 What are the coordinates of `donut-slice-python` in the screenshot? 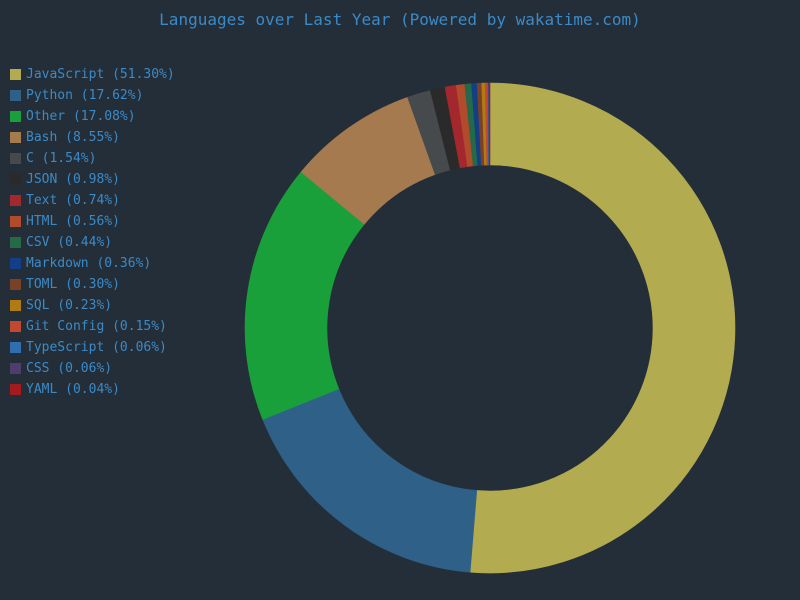 It's located at (370, 480).